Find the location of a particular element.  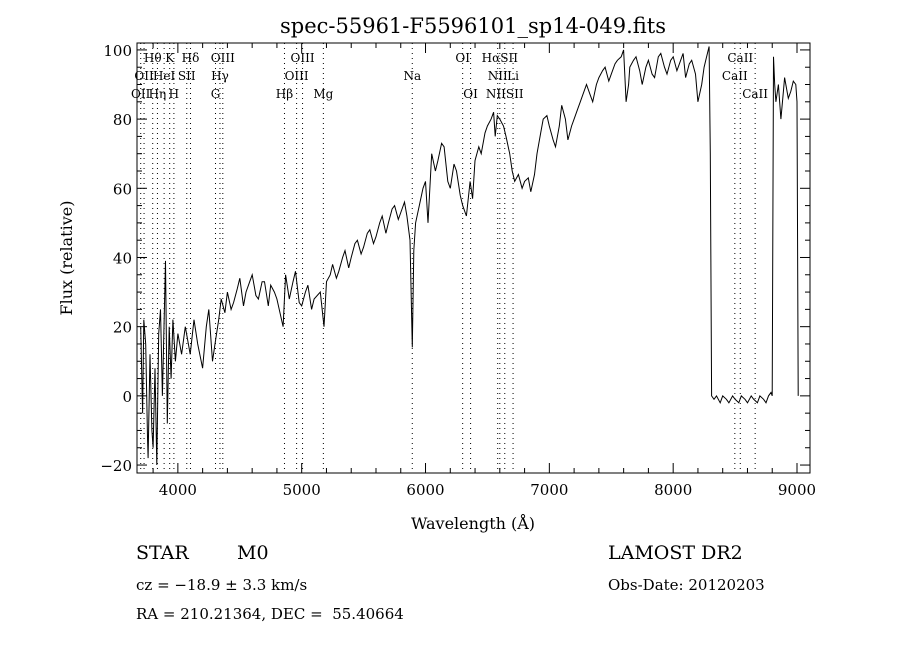

coordinates-text: RA = 210.21364, DEC = 55.40664 is located at coordinates (270, 614).